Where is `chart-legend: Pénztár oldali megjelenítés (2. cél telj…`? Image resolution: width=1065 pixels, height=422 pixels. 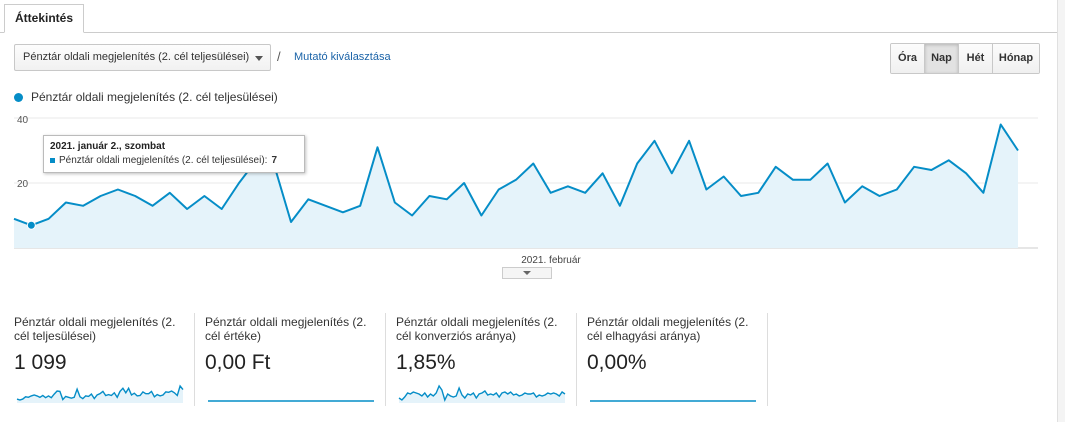
chart-legend: Pénztár oldali megjelenítés (2. cél telj… is located at coordinates (146, 97).